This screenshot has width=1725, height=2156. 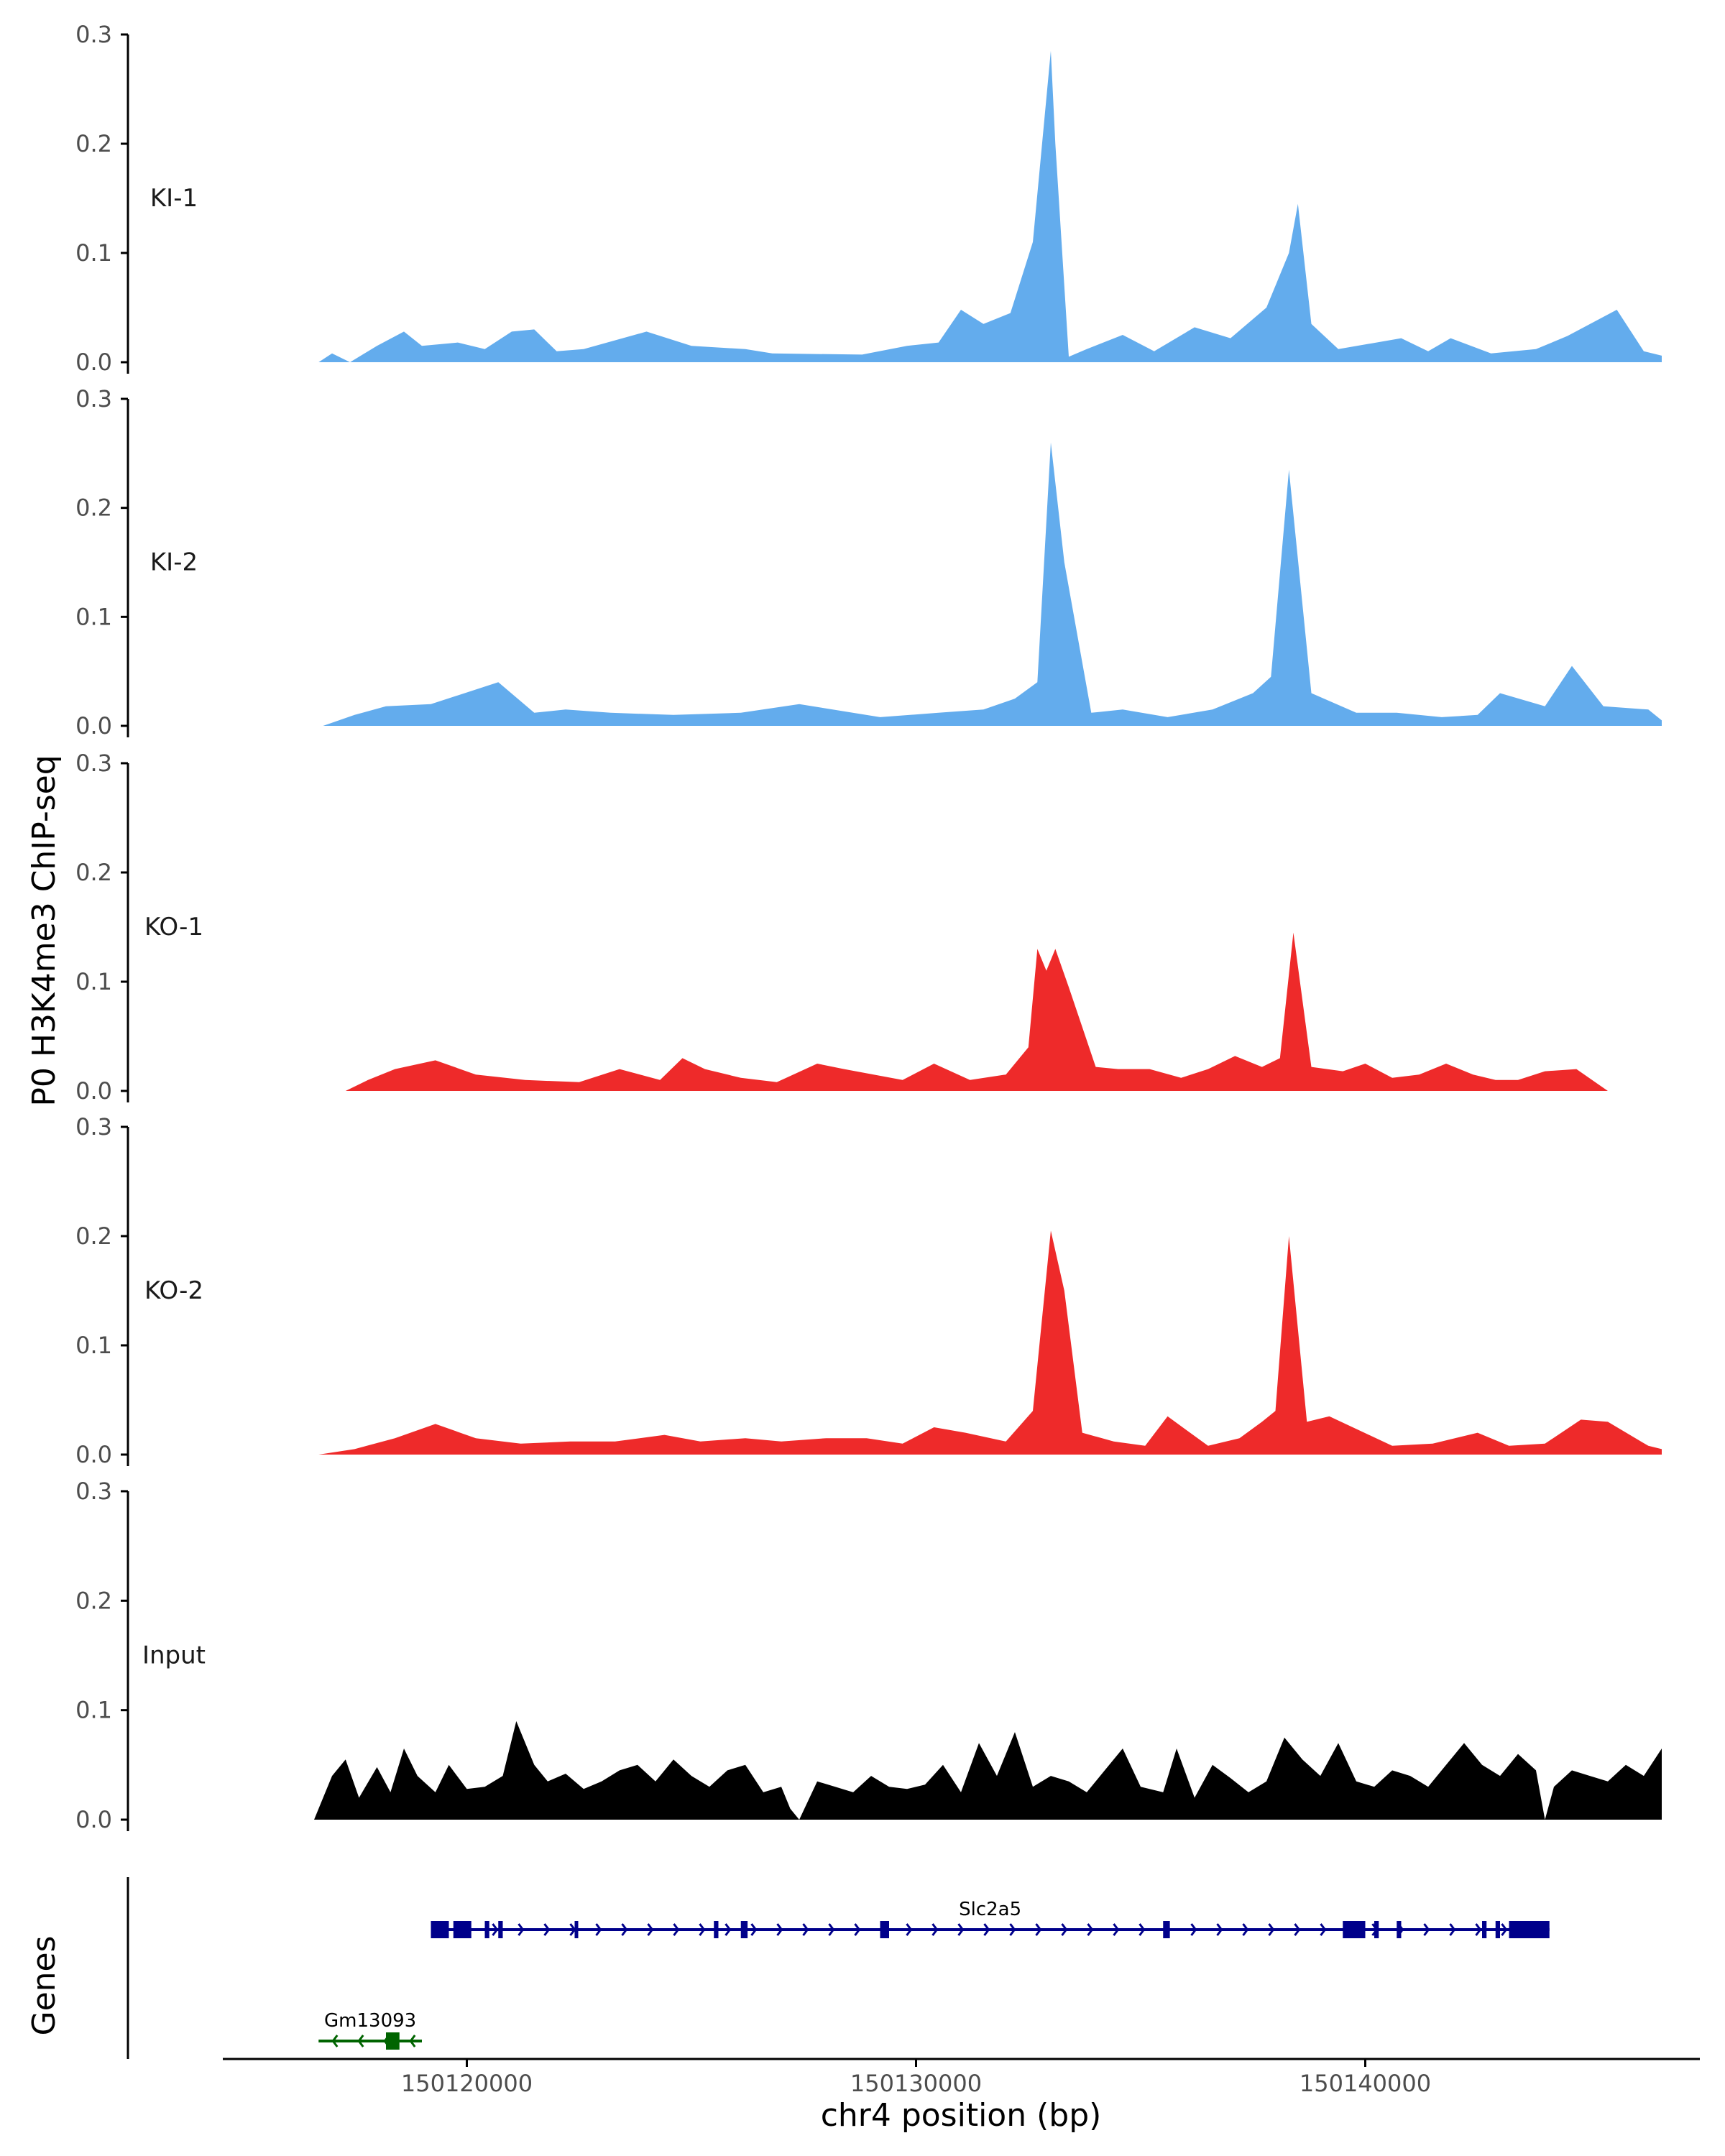 What do you see at coordinates (916, 2083) in the screenshot?
I see `x-tick-label: 150130000` at bounding box center [916, 2083].